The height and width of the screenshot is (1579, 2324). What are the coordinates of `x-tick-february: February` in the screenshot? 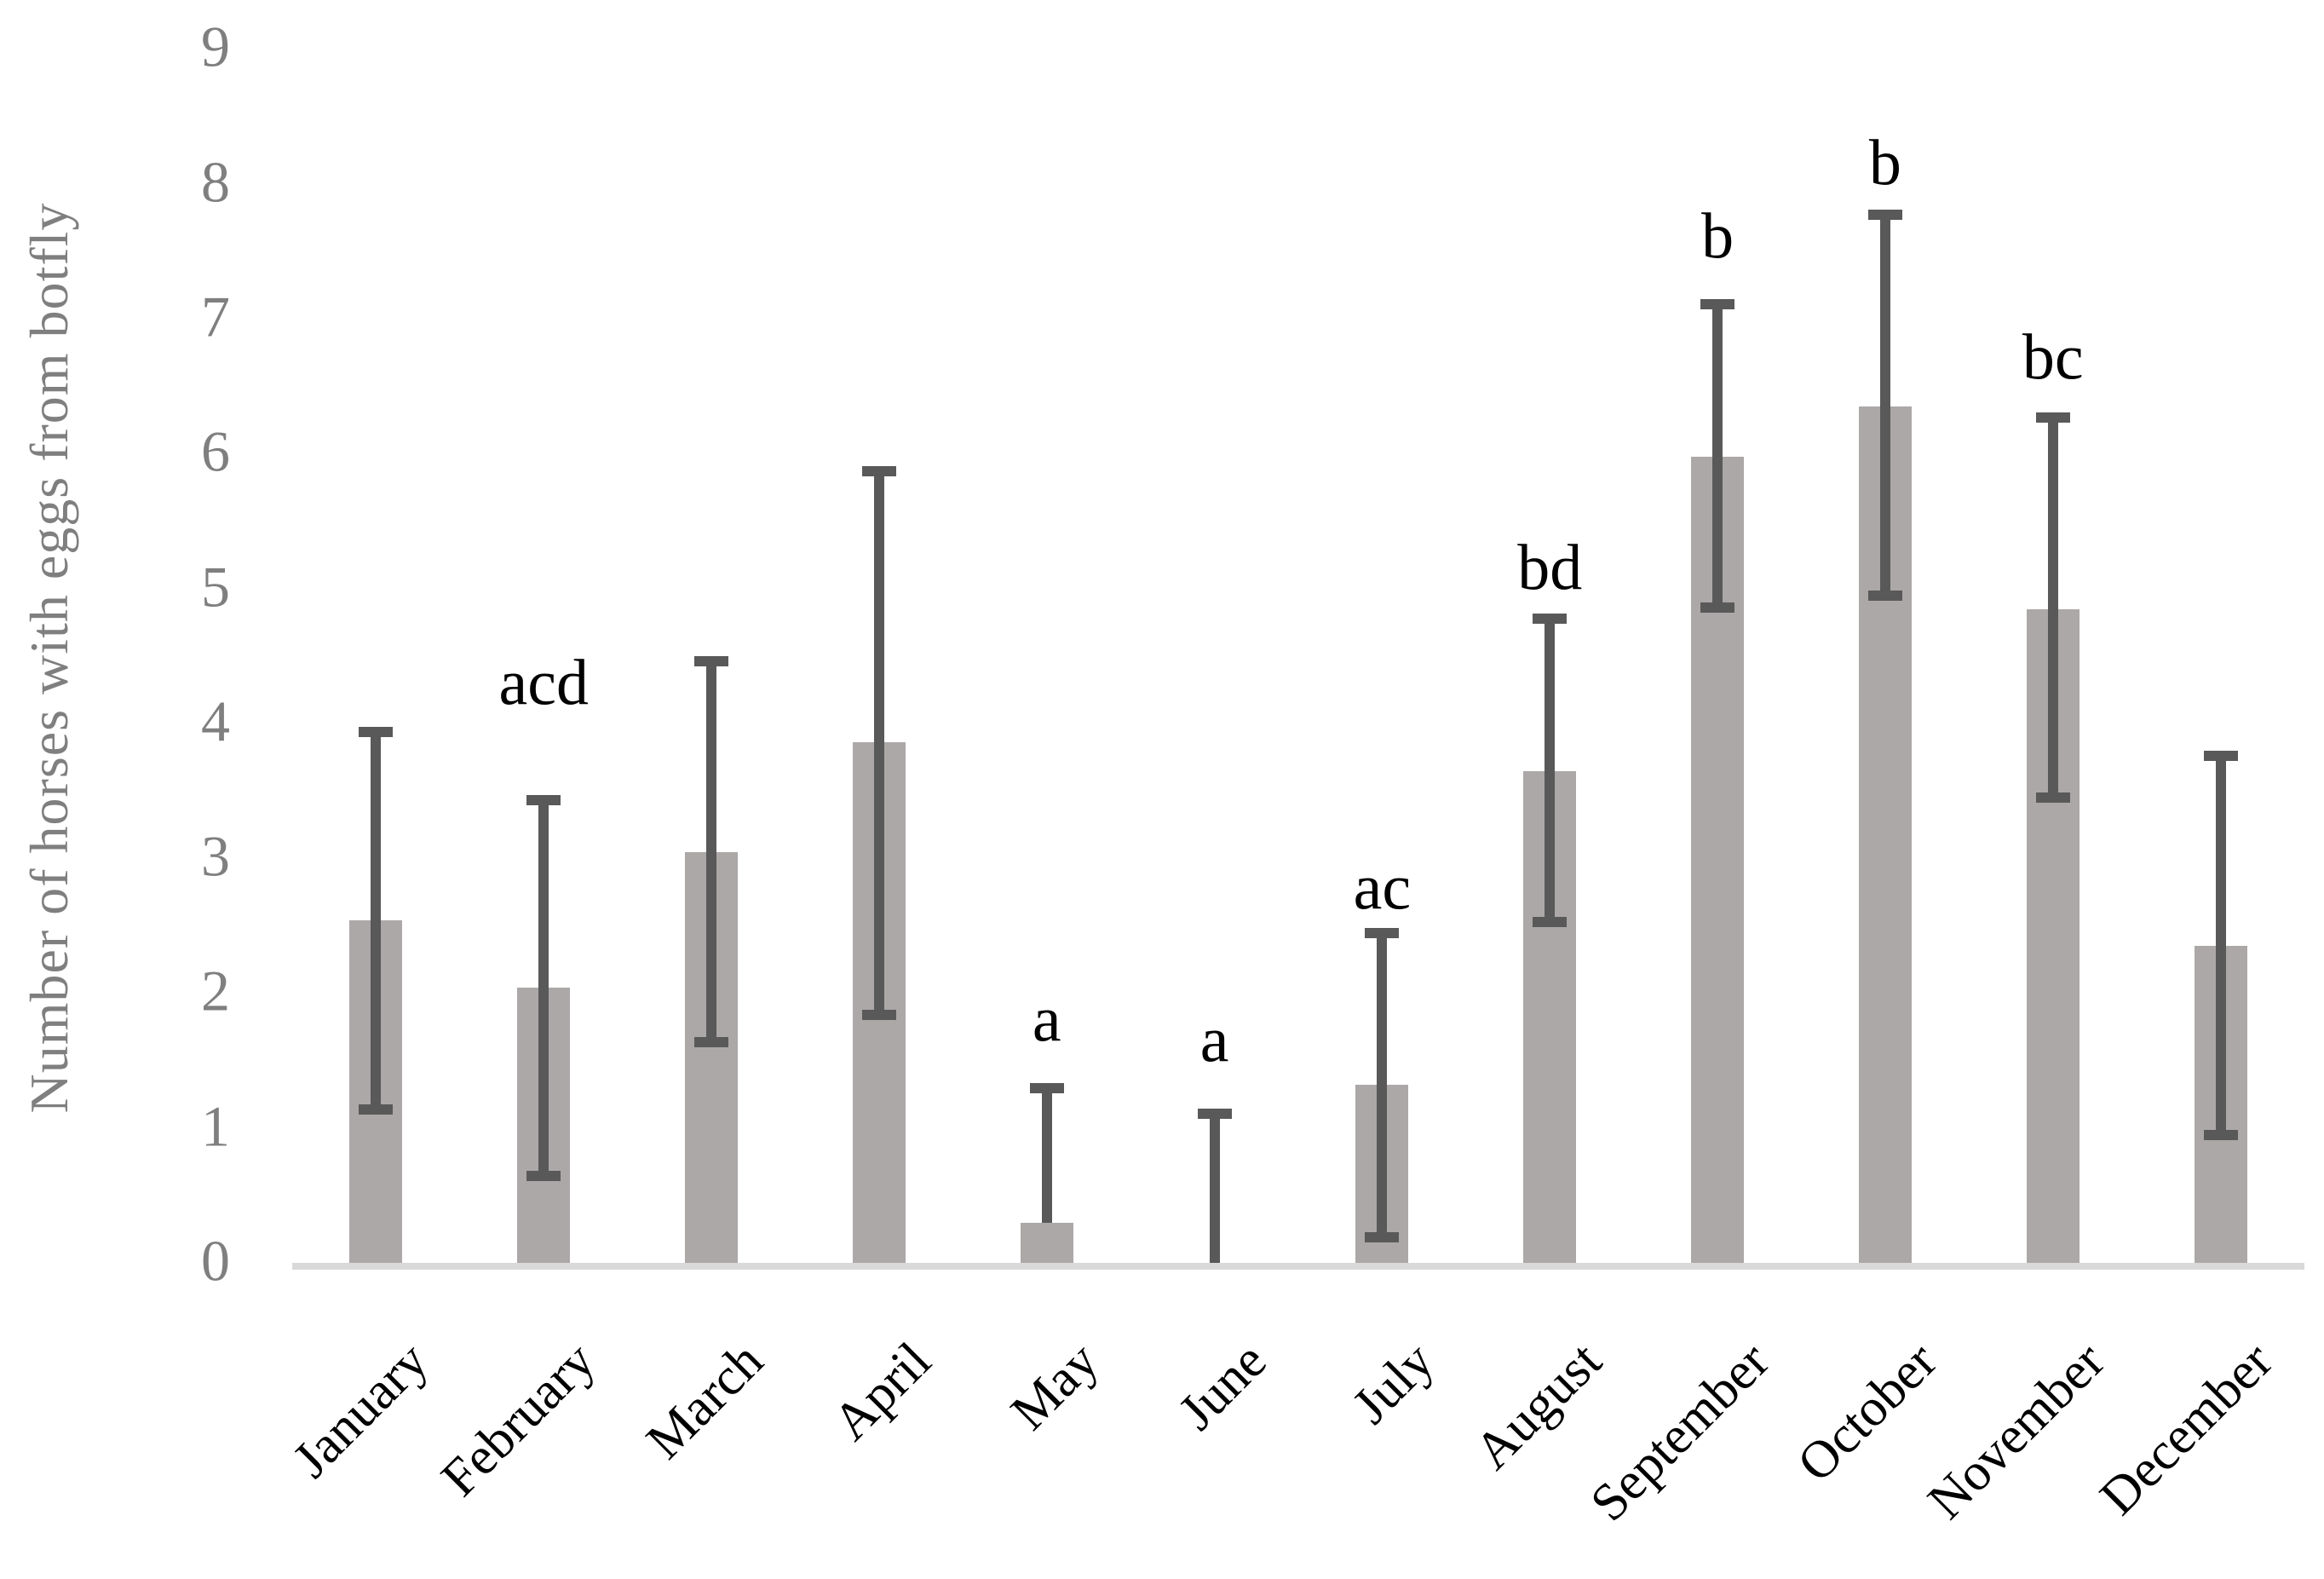 It's located at (518, 1419).